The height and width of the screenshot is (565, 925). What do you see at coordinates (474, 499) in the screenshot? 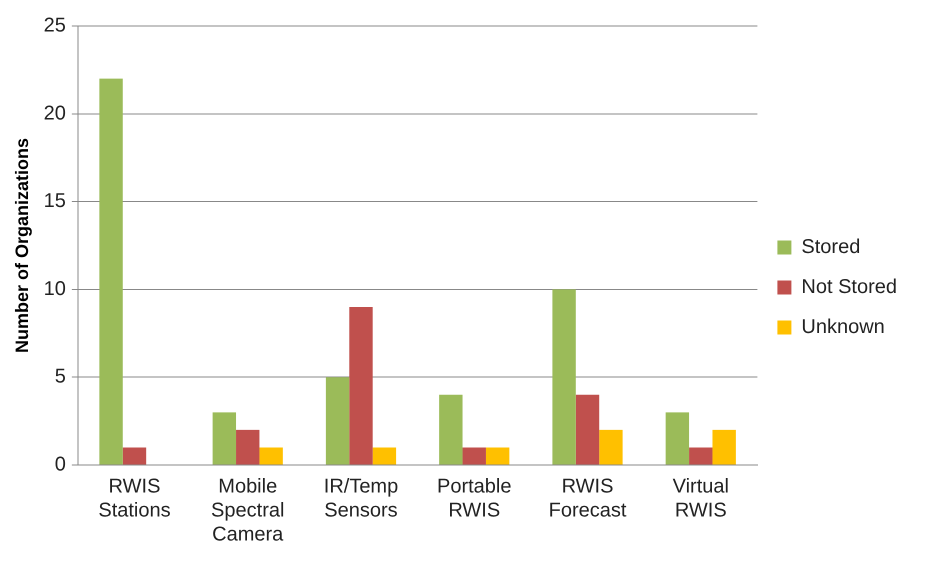
I see `x-tick-label: Portable RWIS` at bounding box center [474, 499].